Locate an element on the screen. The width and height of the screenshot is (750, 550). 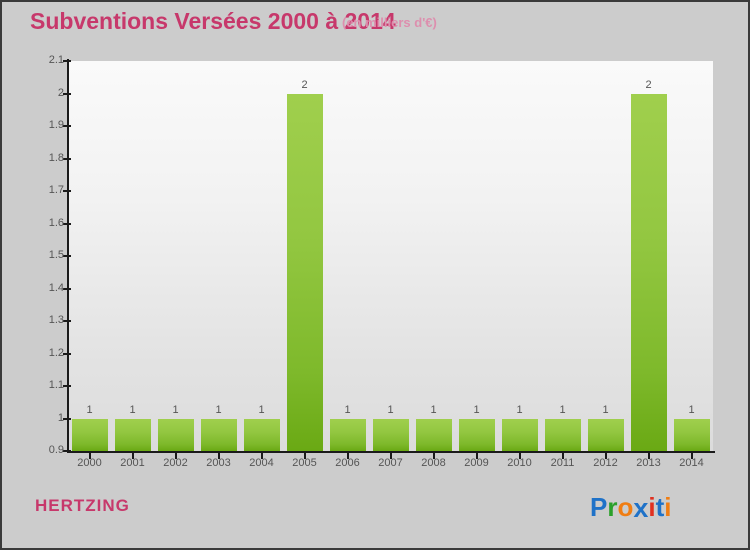
logo-letter-t: t is located at coordinates (660, 507).